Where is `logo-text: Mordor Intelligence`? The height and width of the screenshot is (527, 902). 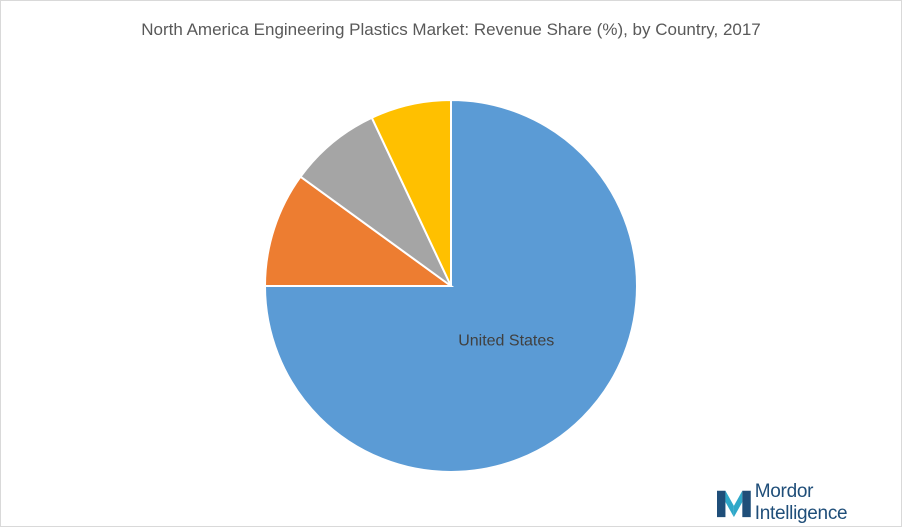 logo-text: Mordor Intelligence is located at coordinates (801, 502).